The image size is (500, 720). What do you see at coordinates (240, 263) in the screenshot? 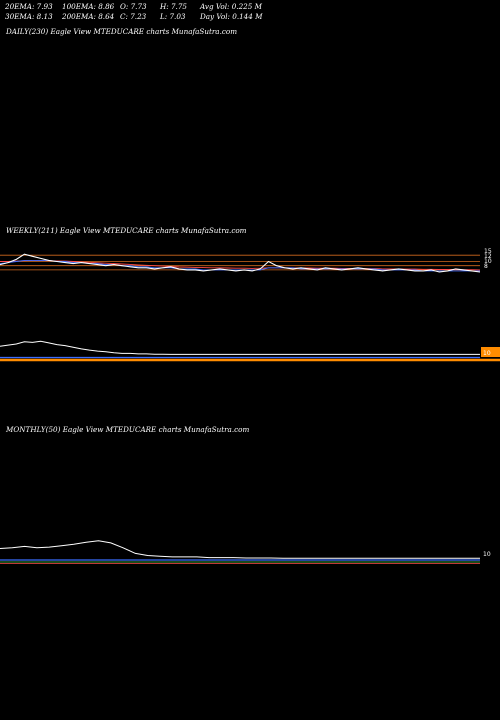
I see `weekly-price-line` at bounding box center [240, 263].